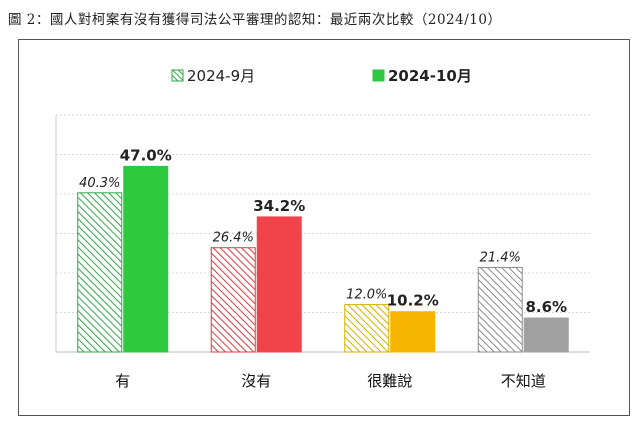  What do you see at coordinates (233, 238) in the screenshot?
I see `data-label-sep-2: 26.4%` at bounding box center [233, 238].